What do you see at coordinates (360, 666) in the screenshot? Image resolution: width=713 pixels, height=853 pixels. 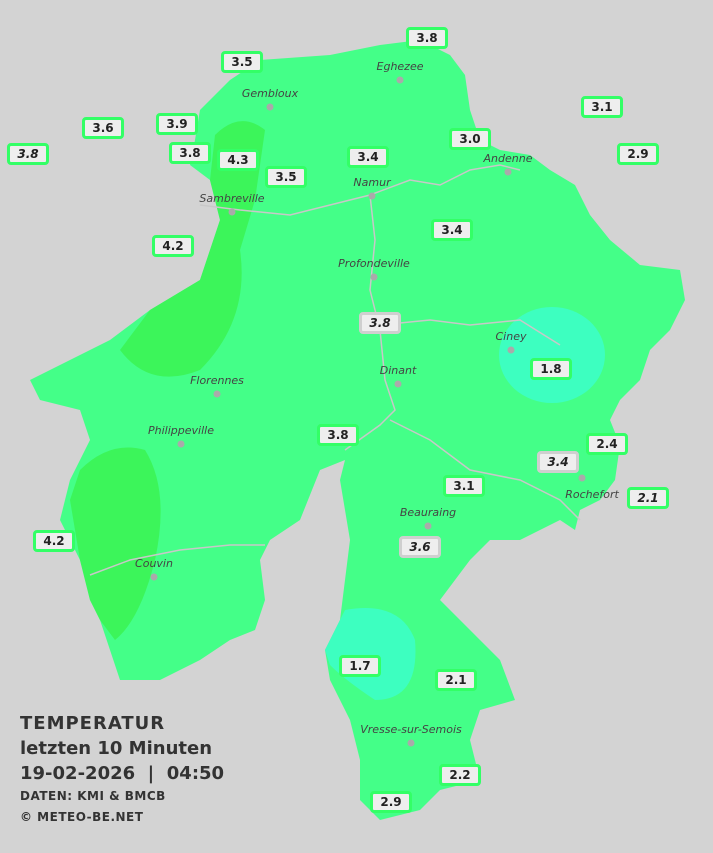 I see `temperature-label: 1.7` at bounding box center [360, 666].